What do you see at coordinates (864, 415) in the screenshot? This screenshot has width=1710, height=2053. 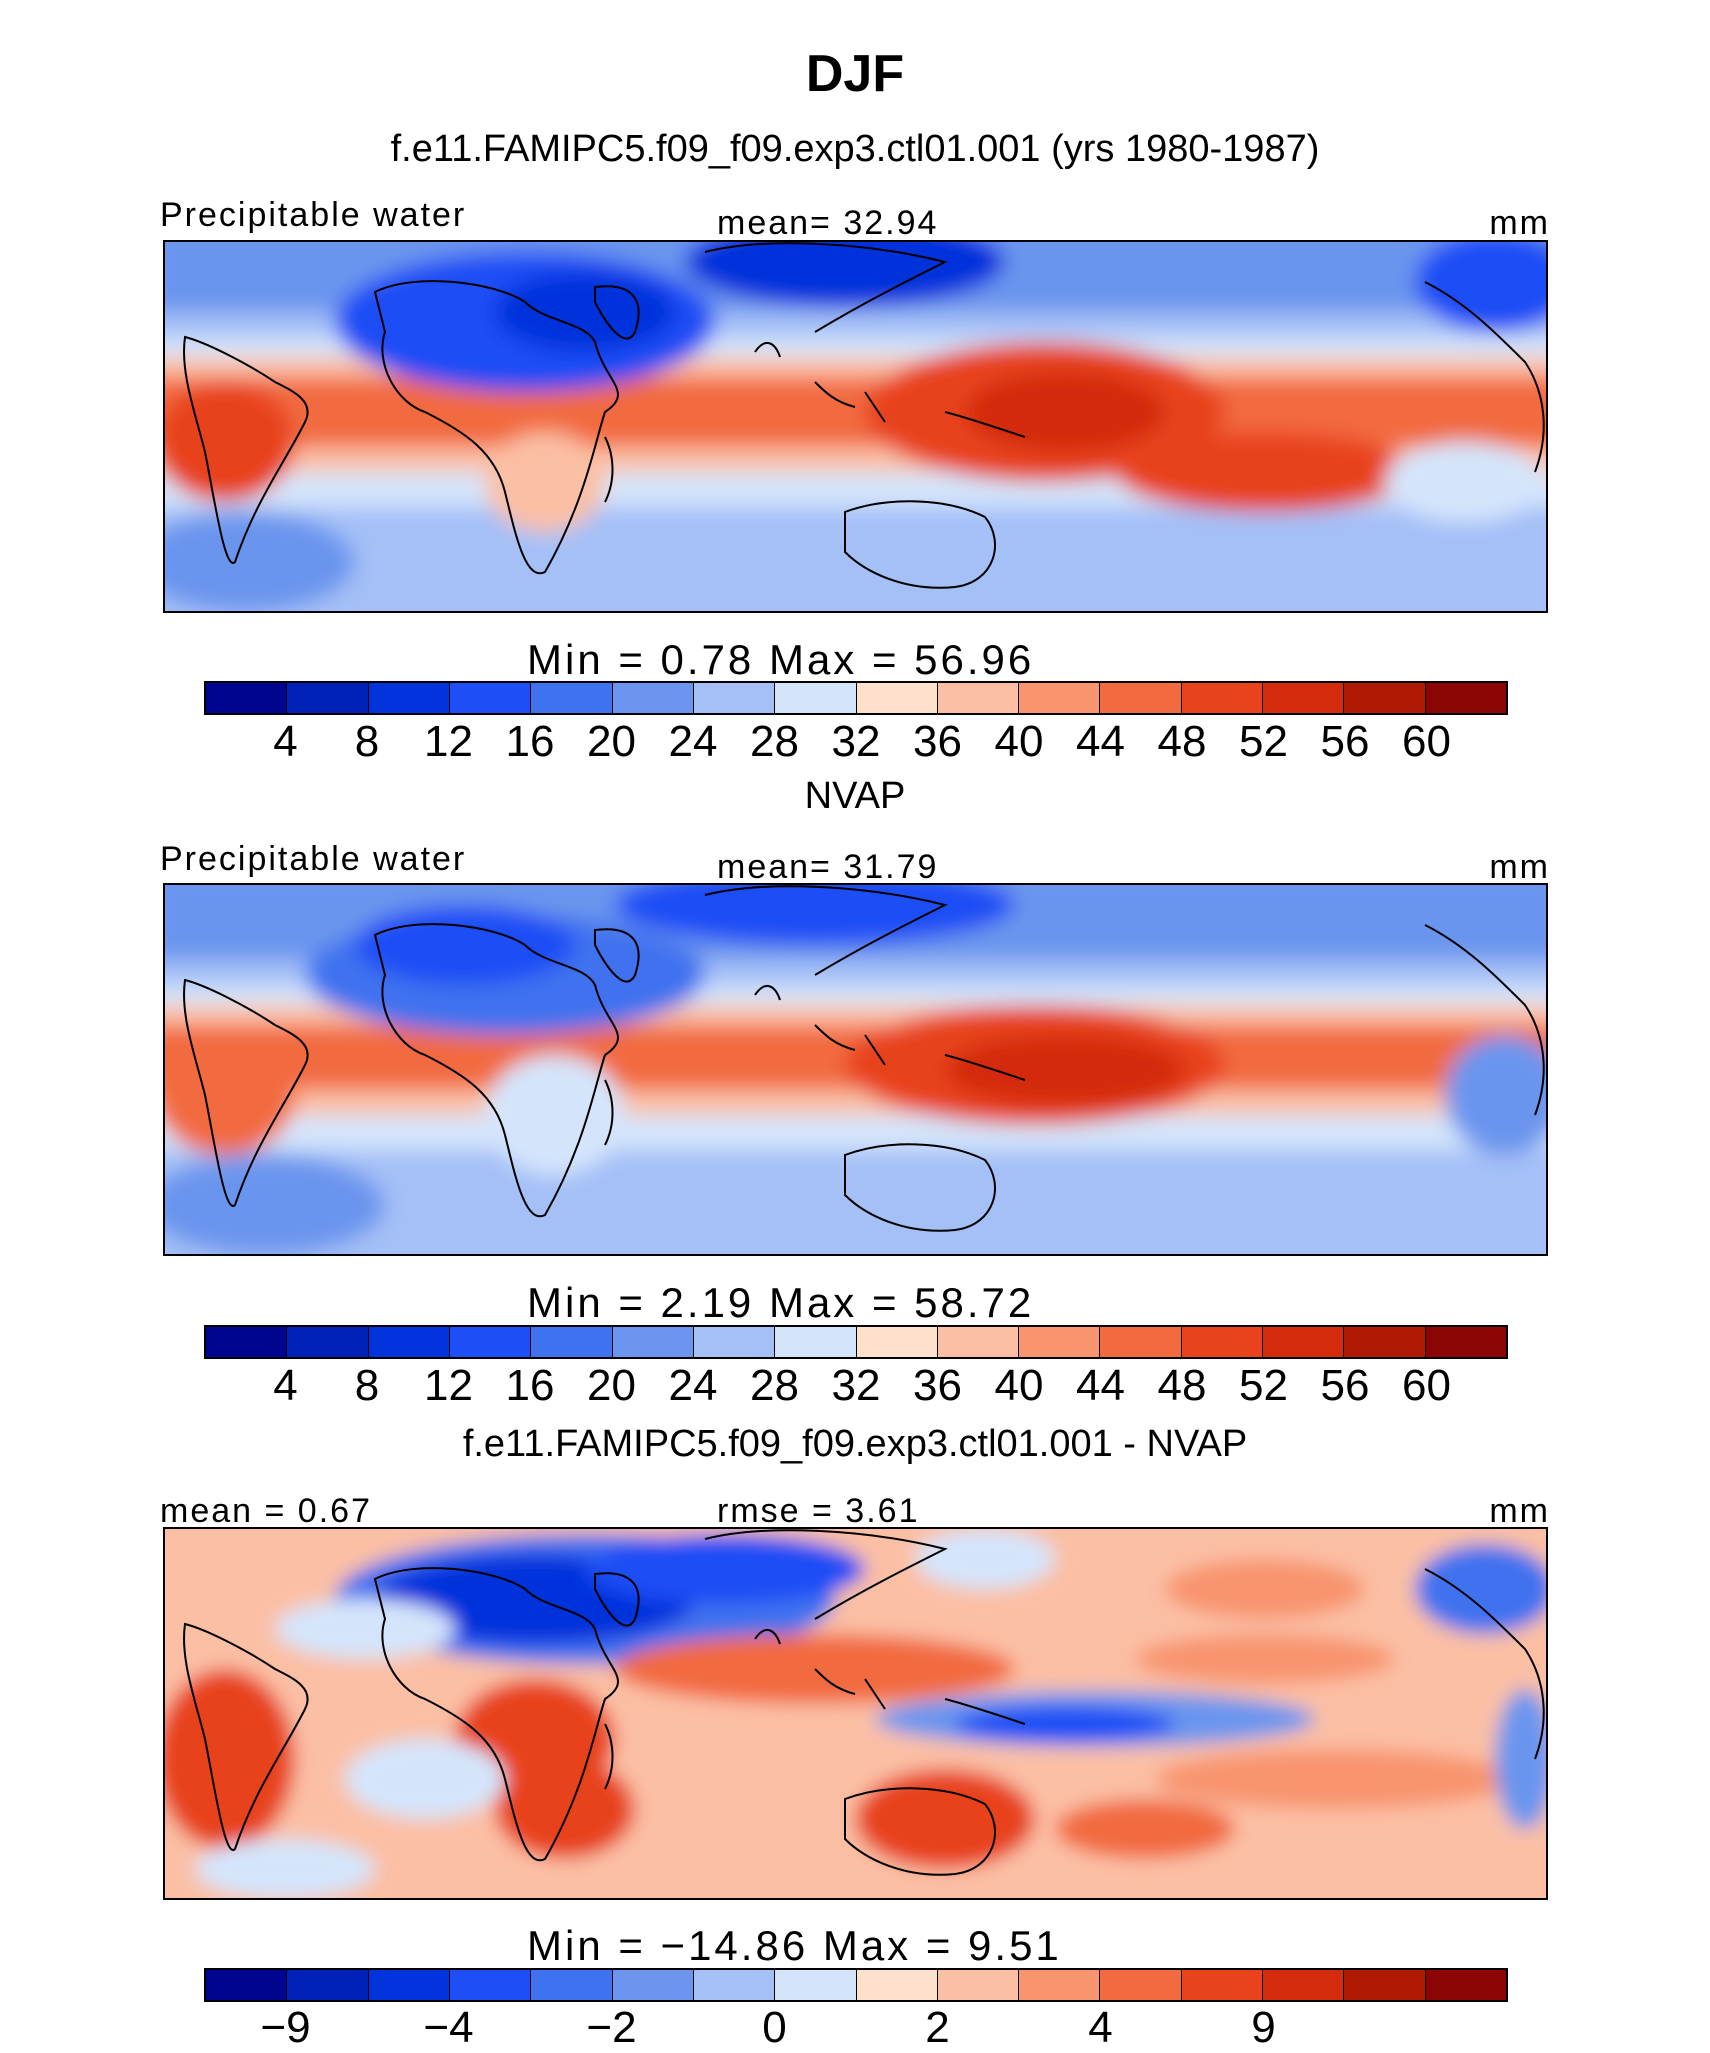 I see `panel-1-coastlines` at bounding box center [864, 415].